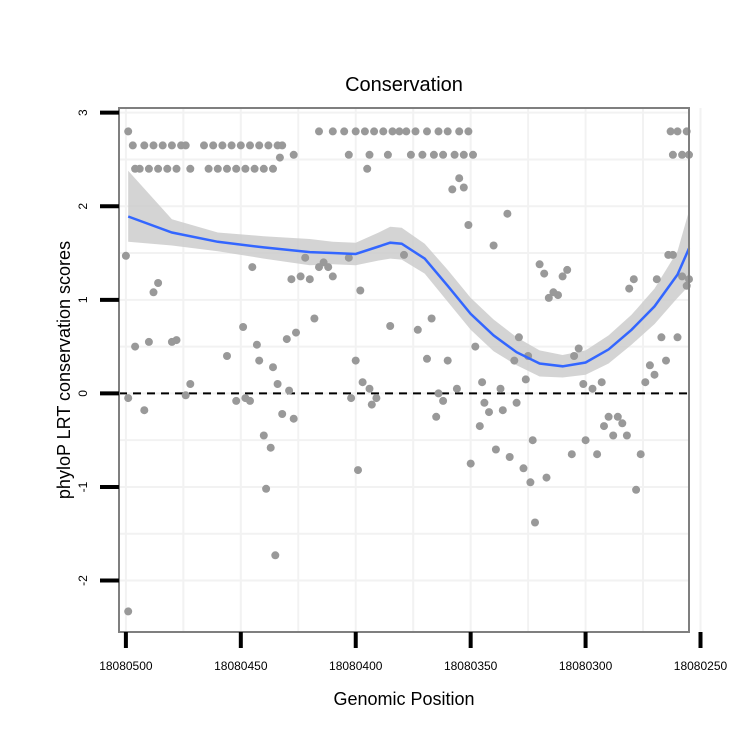 This screenshot has width=750, height=750. I want to click on x-tick-label-2: 18080400, so click(356, 666).